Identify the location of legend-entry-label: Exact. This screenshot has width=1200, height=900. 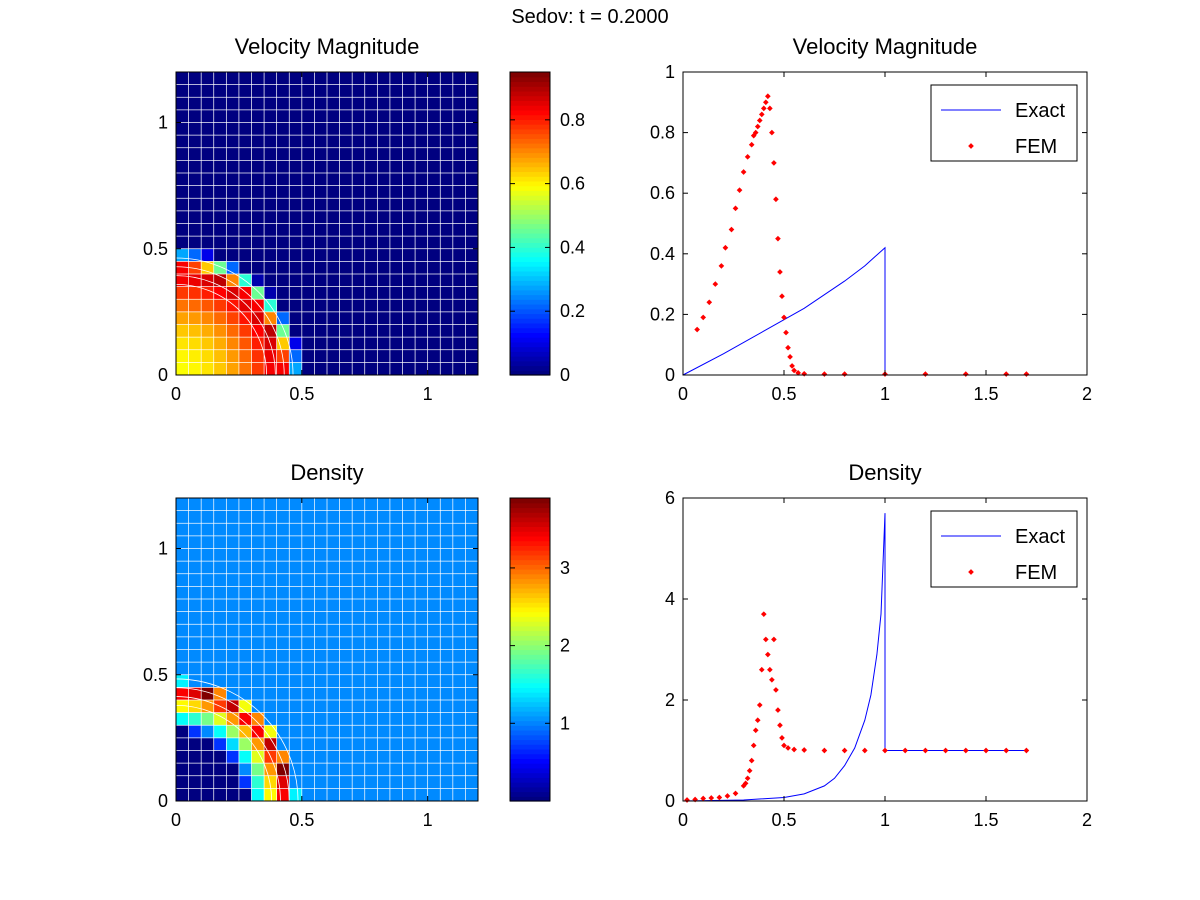
(1040, 111).